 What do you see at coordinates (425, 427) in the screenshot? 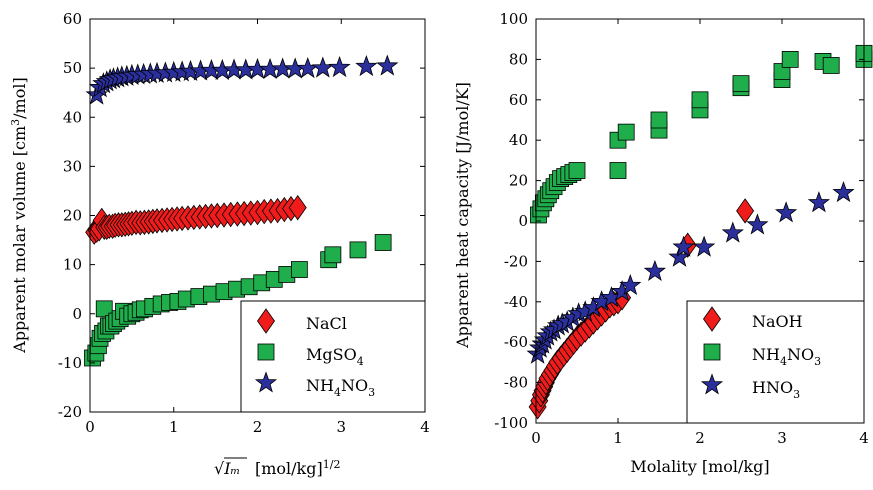
I see `left-x-tick-label: 4` at bounding box center [425, 427].